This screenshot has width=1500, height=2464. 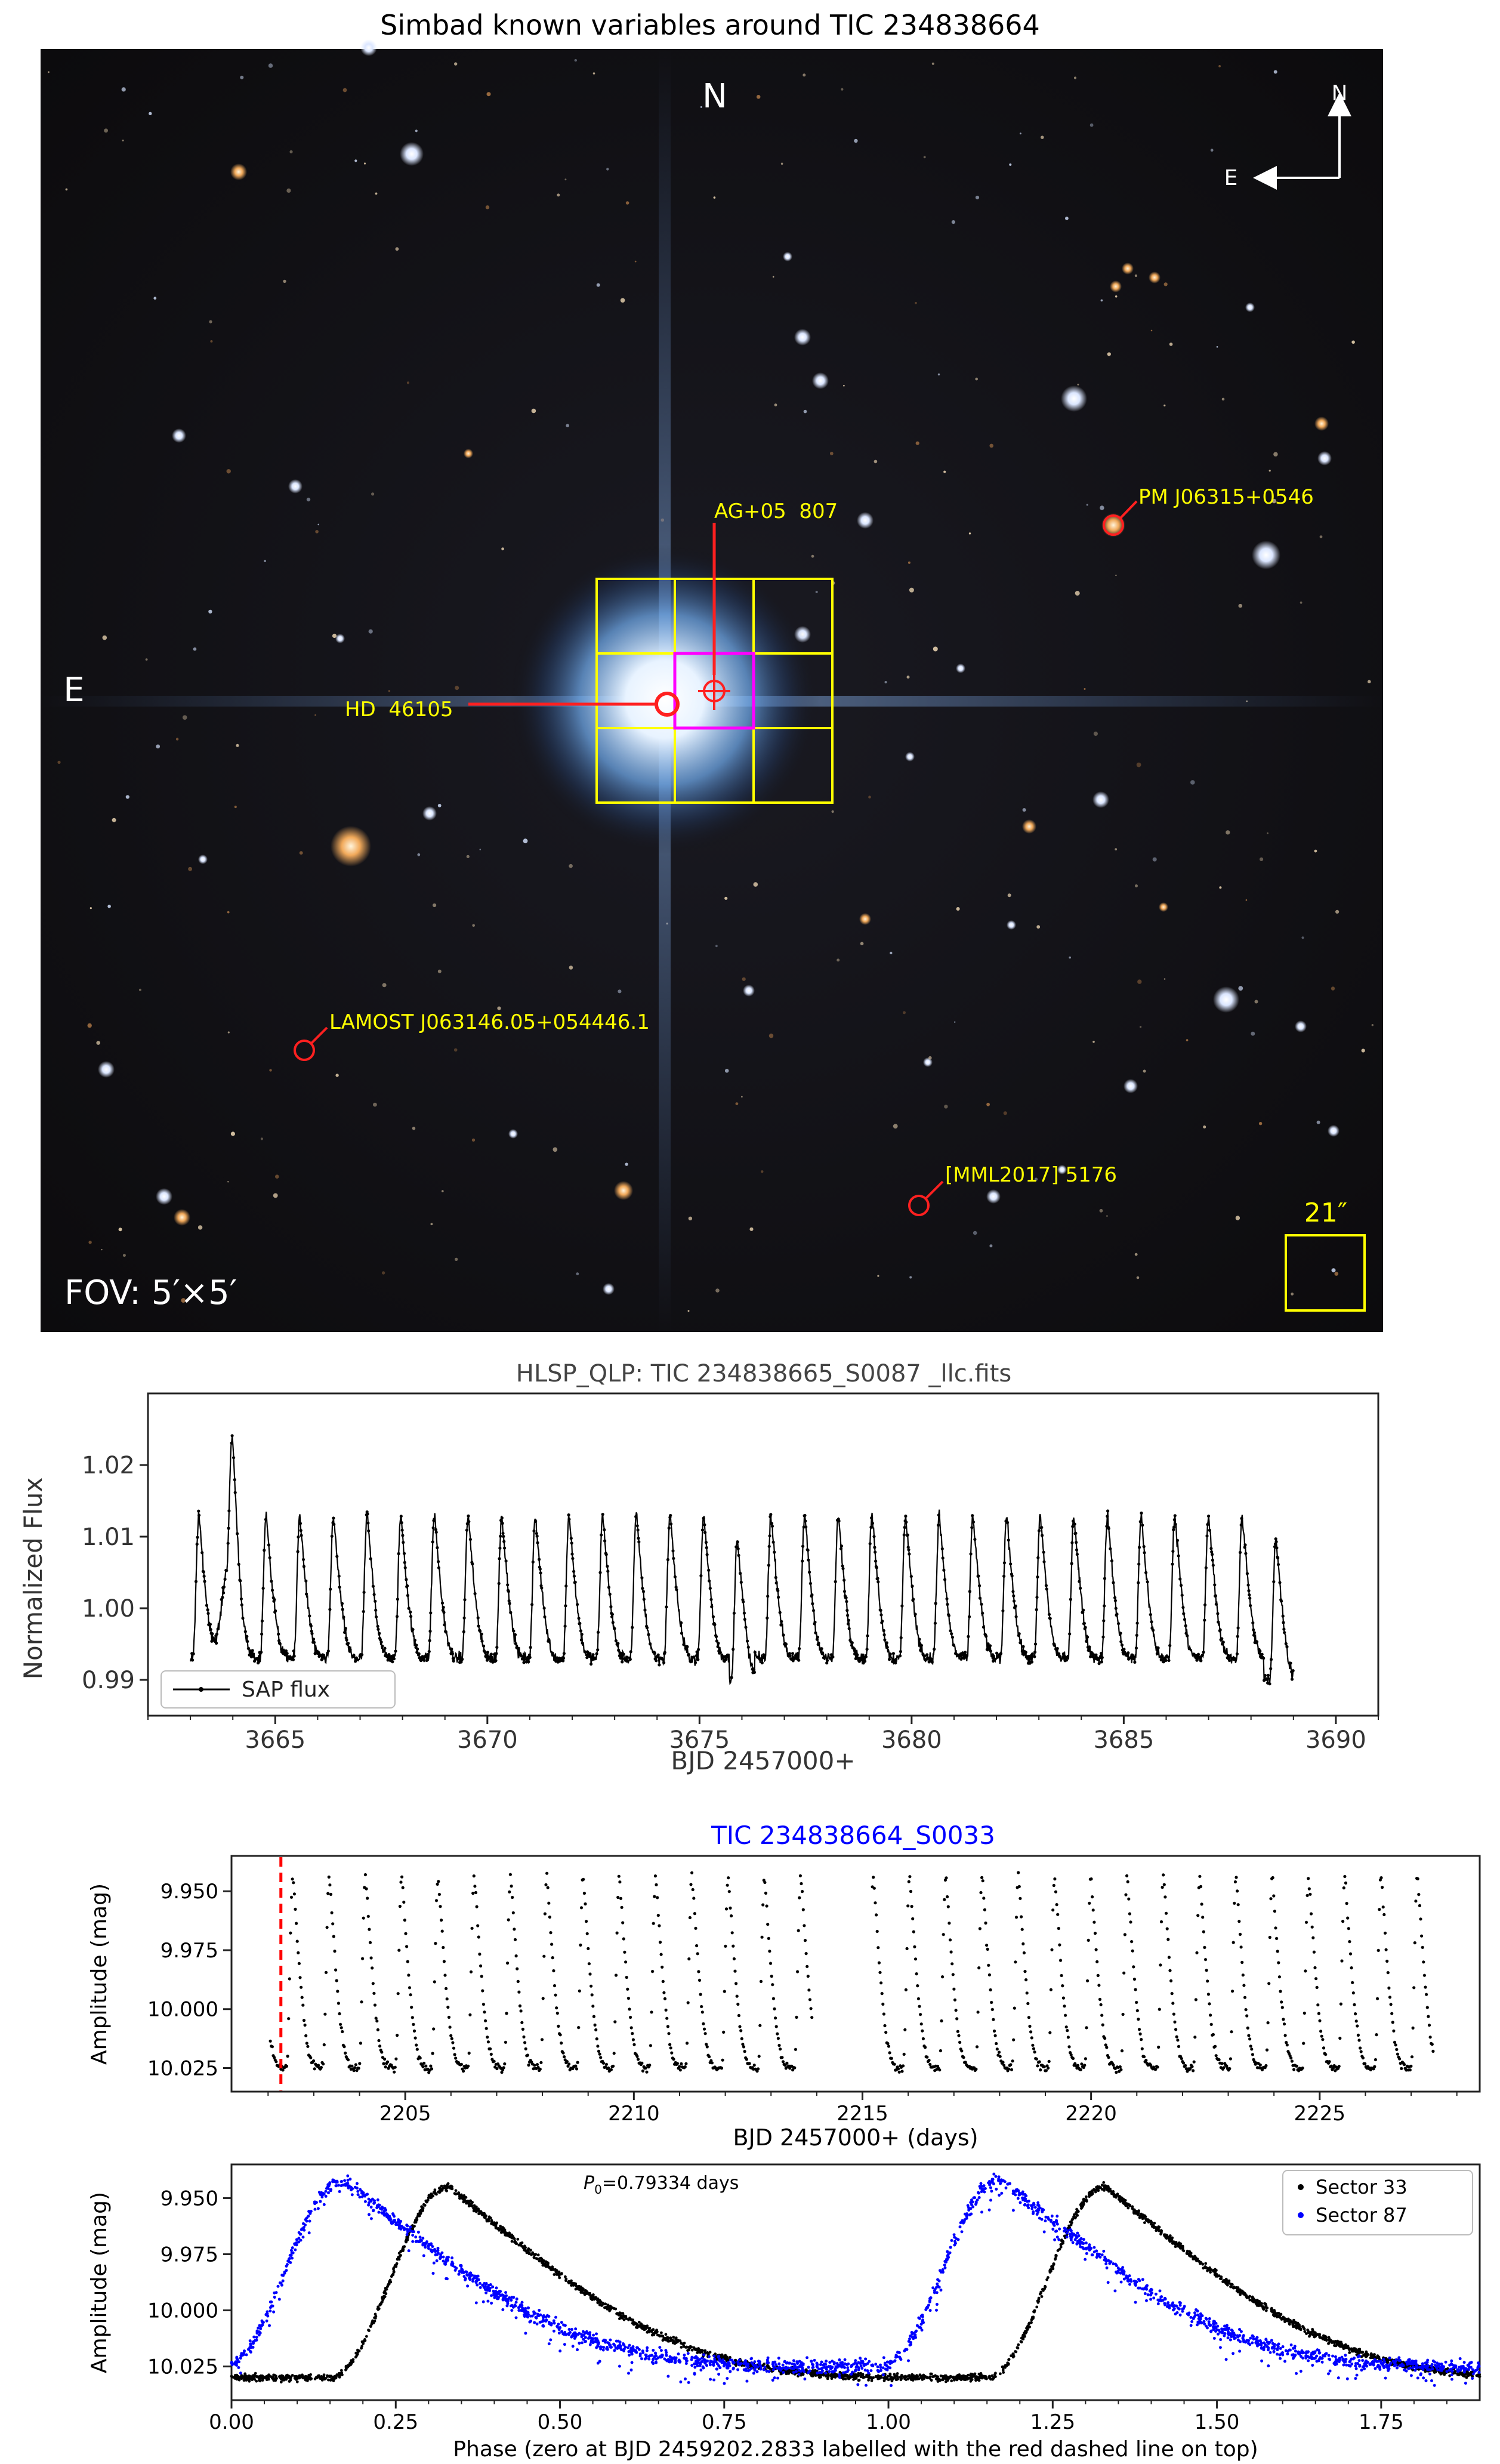 I want to click on y-tick-label: 1.02, so click(x=108, y=1465).